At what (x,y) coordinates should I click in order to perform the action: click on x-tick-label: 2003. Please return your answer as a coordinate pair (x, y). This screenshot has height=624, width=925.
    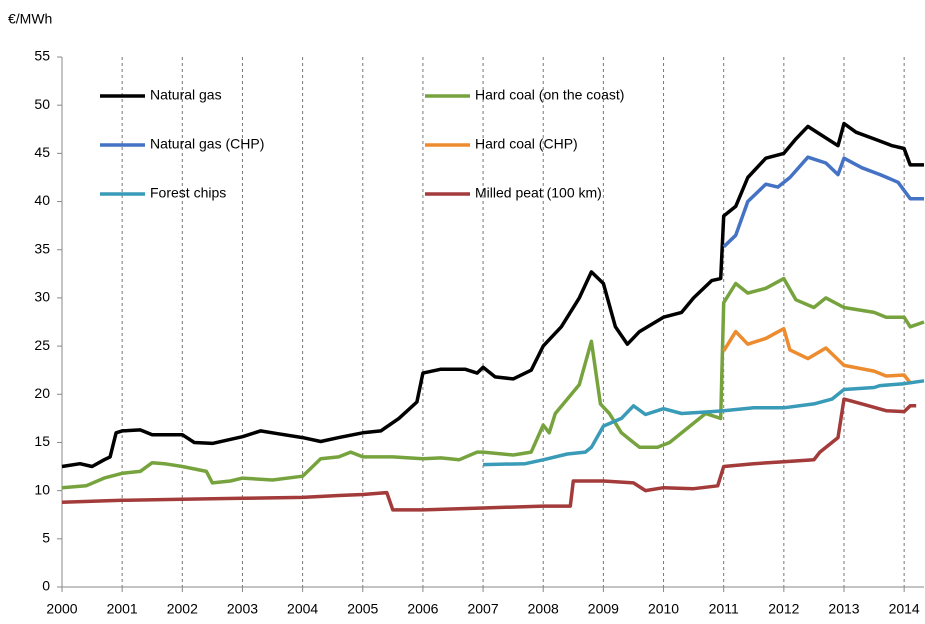
    Looking at the image, I should click on (242, 609).